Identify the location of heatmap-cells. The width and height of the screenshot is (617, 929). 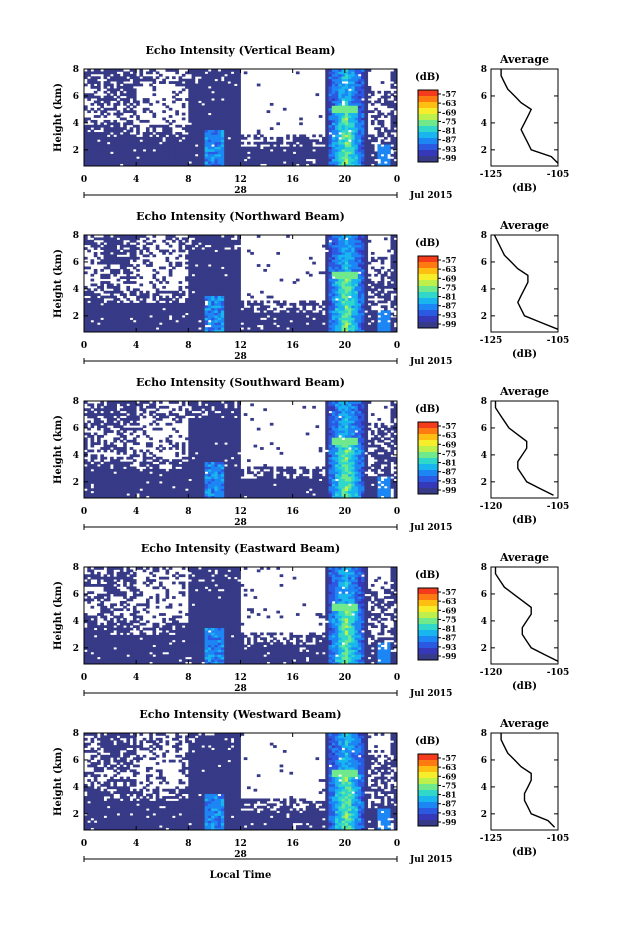
(241, 118).